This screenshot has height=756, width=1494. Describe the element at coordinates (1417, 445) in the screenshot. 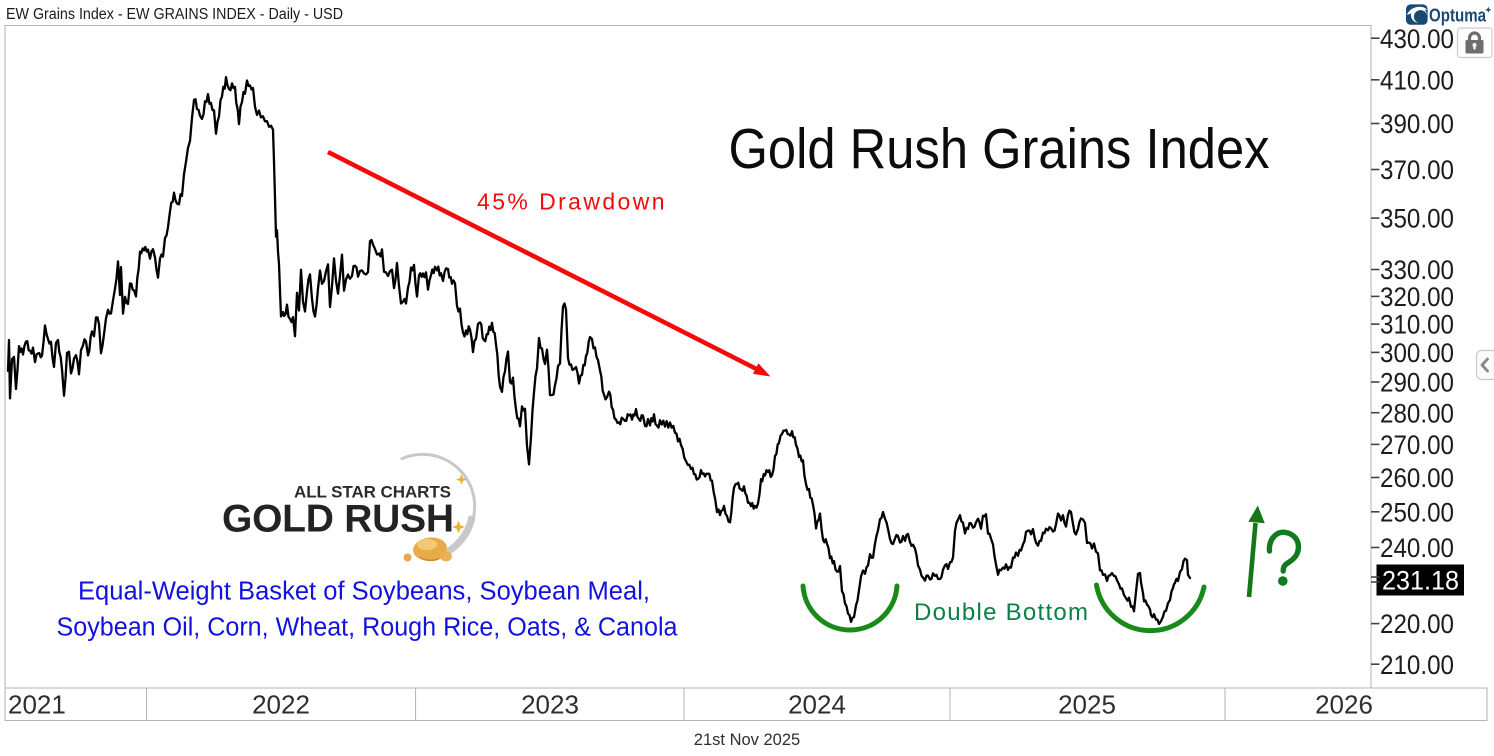

I see `svg-text: 270.00` at that location.